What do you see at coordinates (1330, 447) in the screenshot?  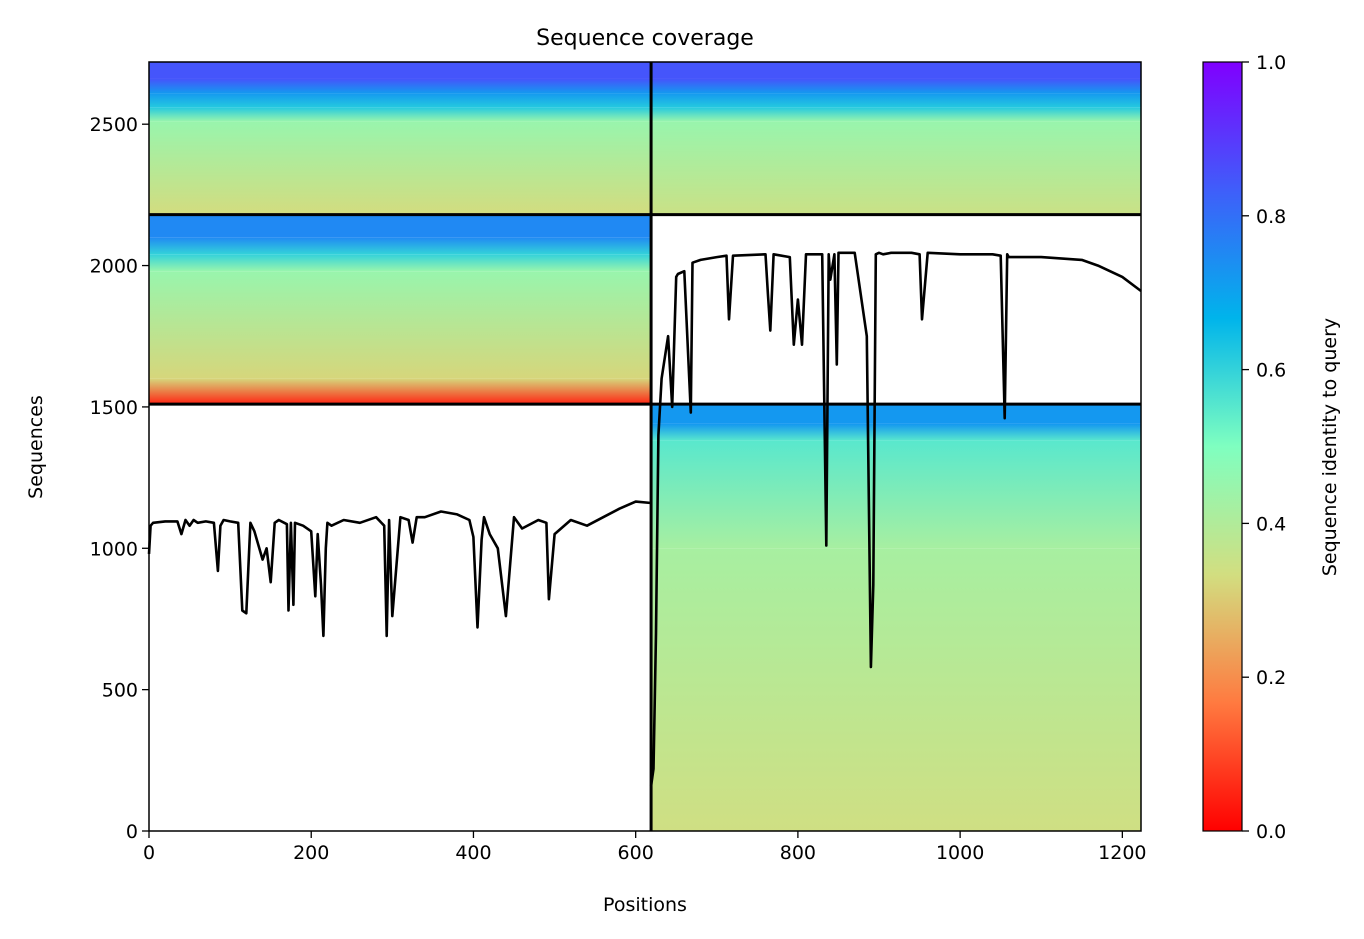 I see `colorbar-label: Sequence identity to query` at bounding box center [1330, 447].